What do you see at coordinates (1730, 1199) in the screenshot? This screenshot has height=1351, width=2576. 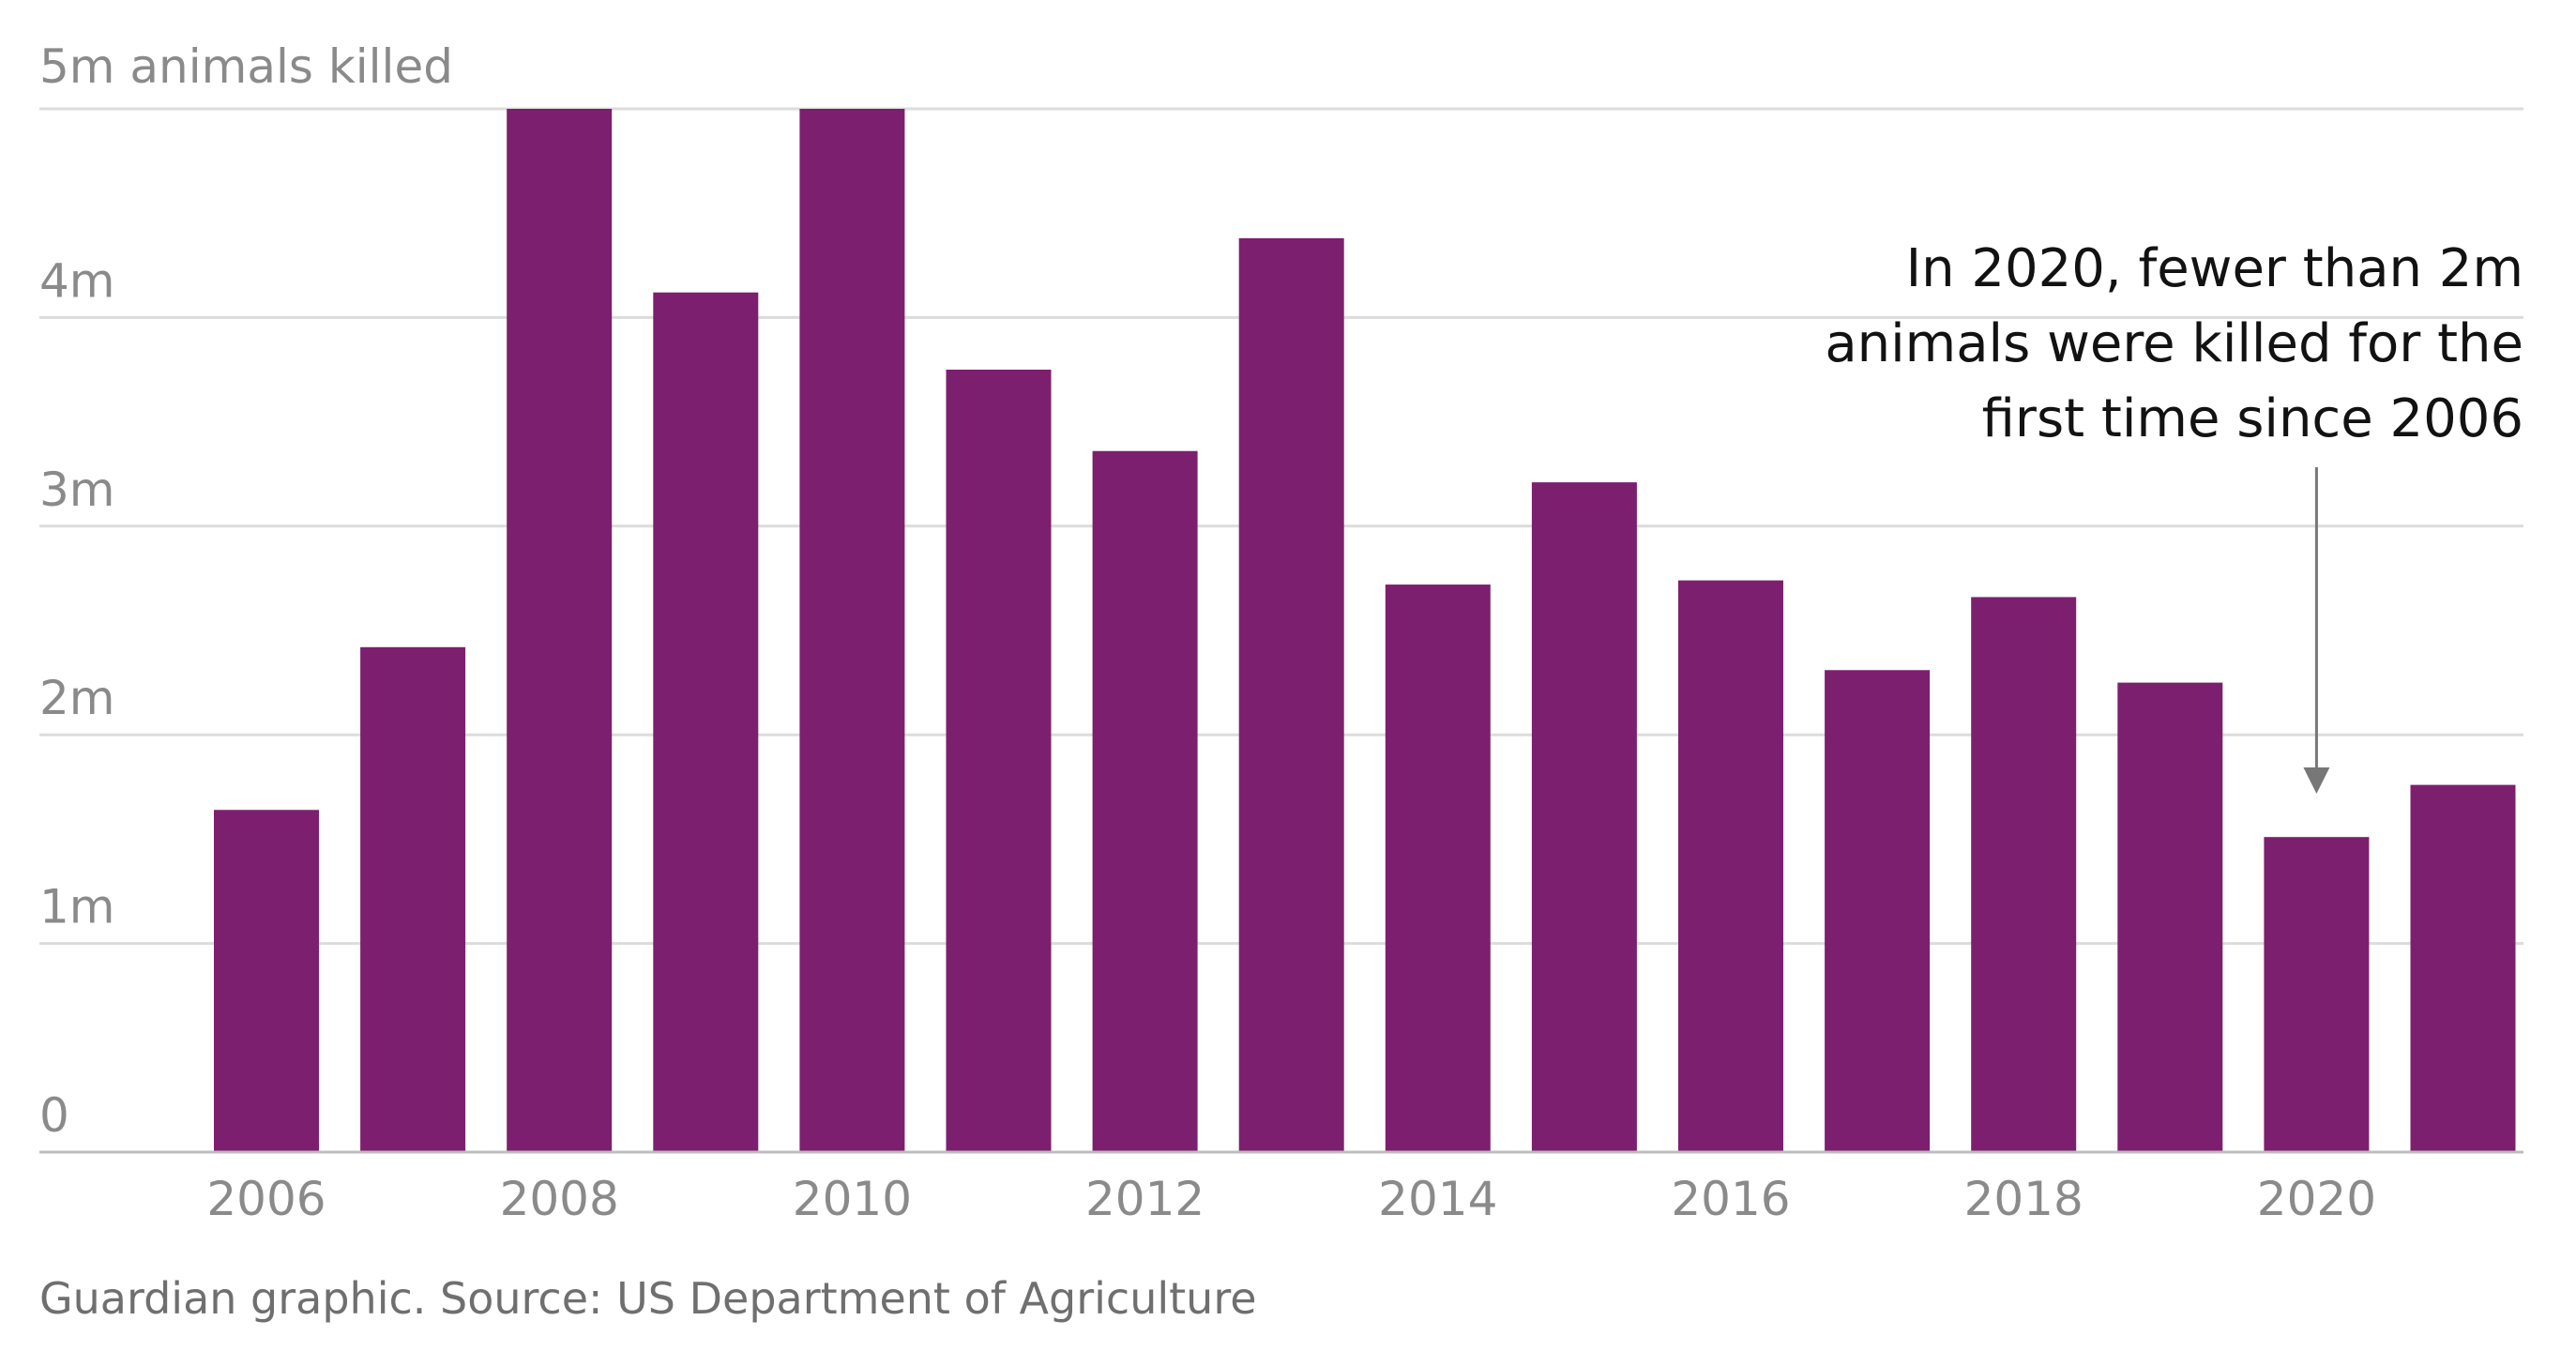 I see `x-tick-label: 2016` at bounding box center [1730, 1199].